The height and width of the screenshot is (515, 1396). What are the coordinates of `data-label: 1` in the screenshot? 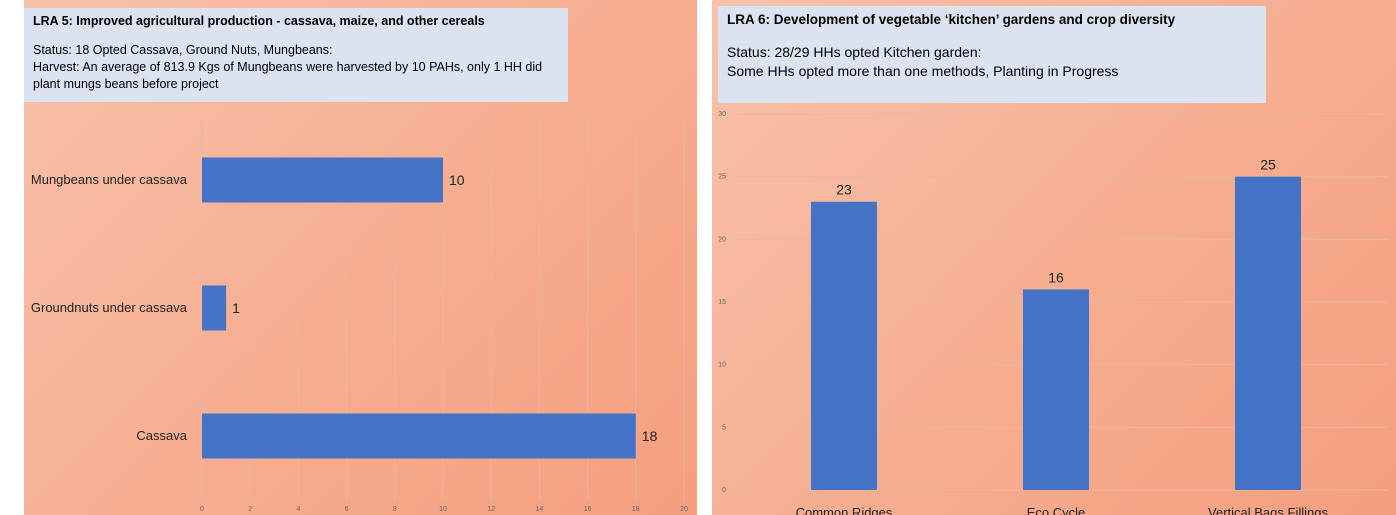 It's located at (236, 308).